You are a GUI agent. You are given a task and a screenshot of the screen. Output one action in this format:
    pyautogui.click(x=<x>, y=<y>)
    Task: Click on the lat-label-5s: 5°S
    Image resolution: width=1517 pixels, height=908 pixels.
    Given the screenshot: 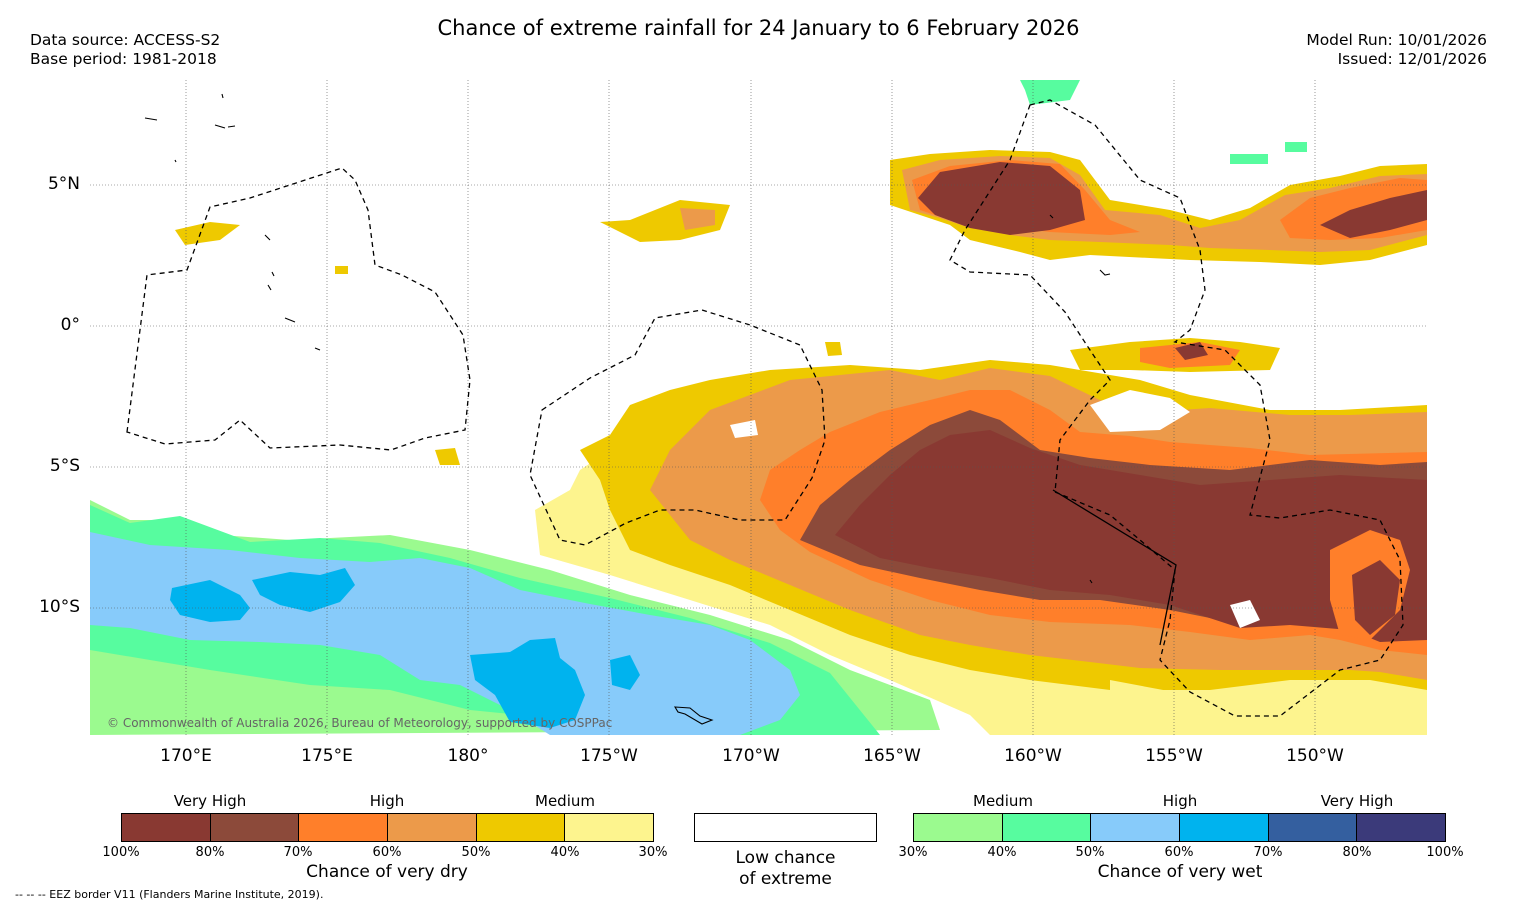 What is the action you would take?
    pyautogui.click(x=64, y=466)
    